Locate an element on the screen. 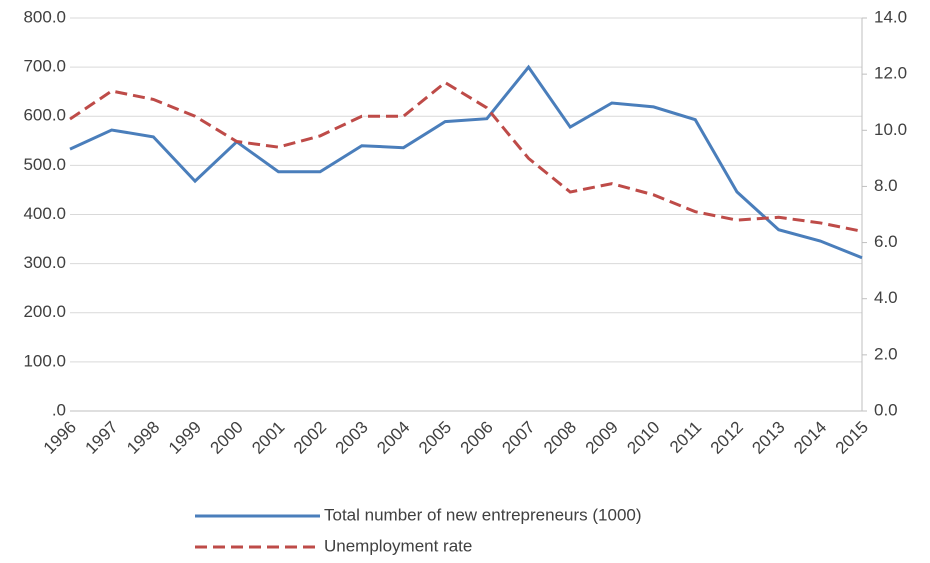 The image size is (930, 563). x-tick-label: 2006 is located at coordinates (477, 438).